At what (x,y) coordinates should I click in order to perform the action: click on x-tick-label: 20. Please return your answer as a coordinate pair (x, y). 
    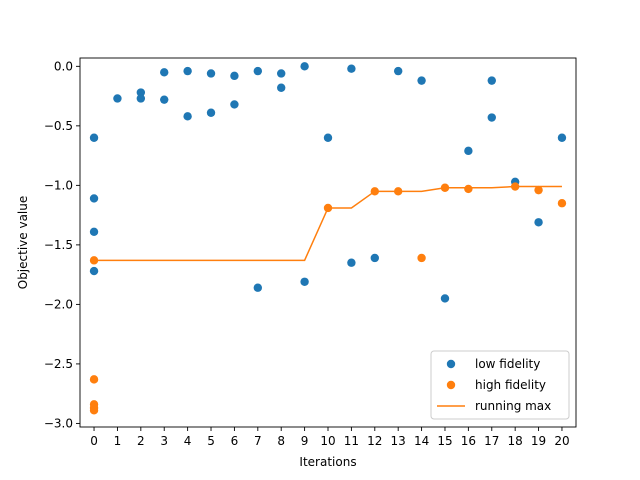
    Looking at the image, I should click on (561, 441).